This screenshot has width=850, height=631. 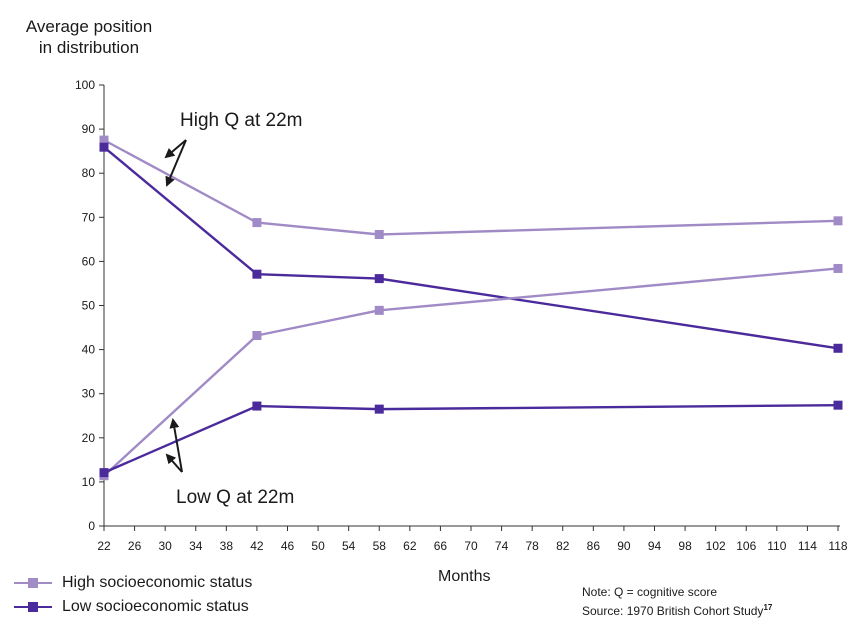 What do you see at coordinates (241, 120) in the screenshot?
I see `annotation-high-q: High Q at 22m` at bounding box center [241, 120].